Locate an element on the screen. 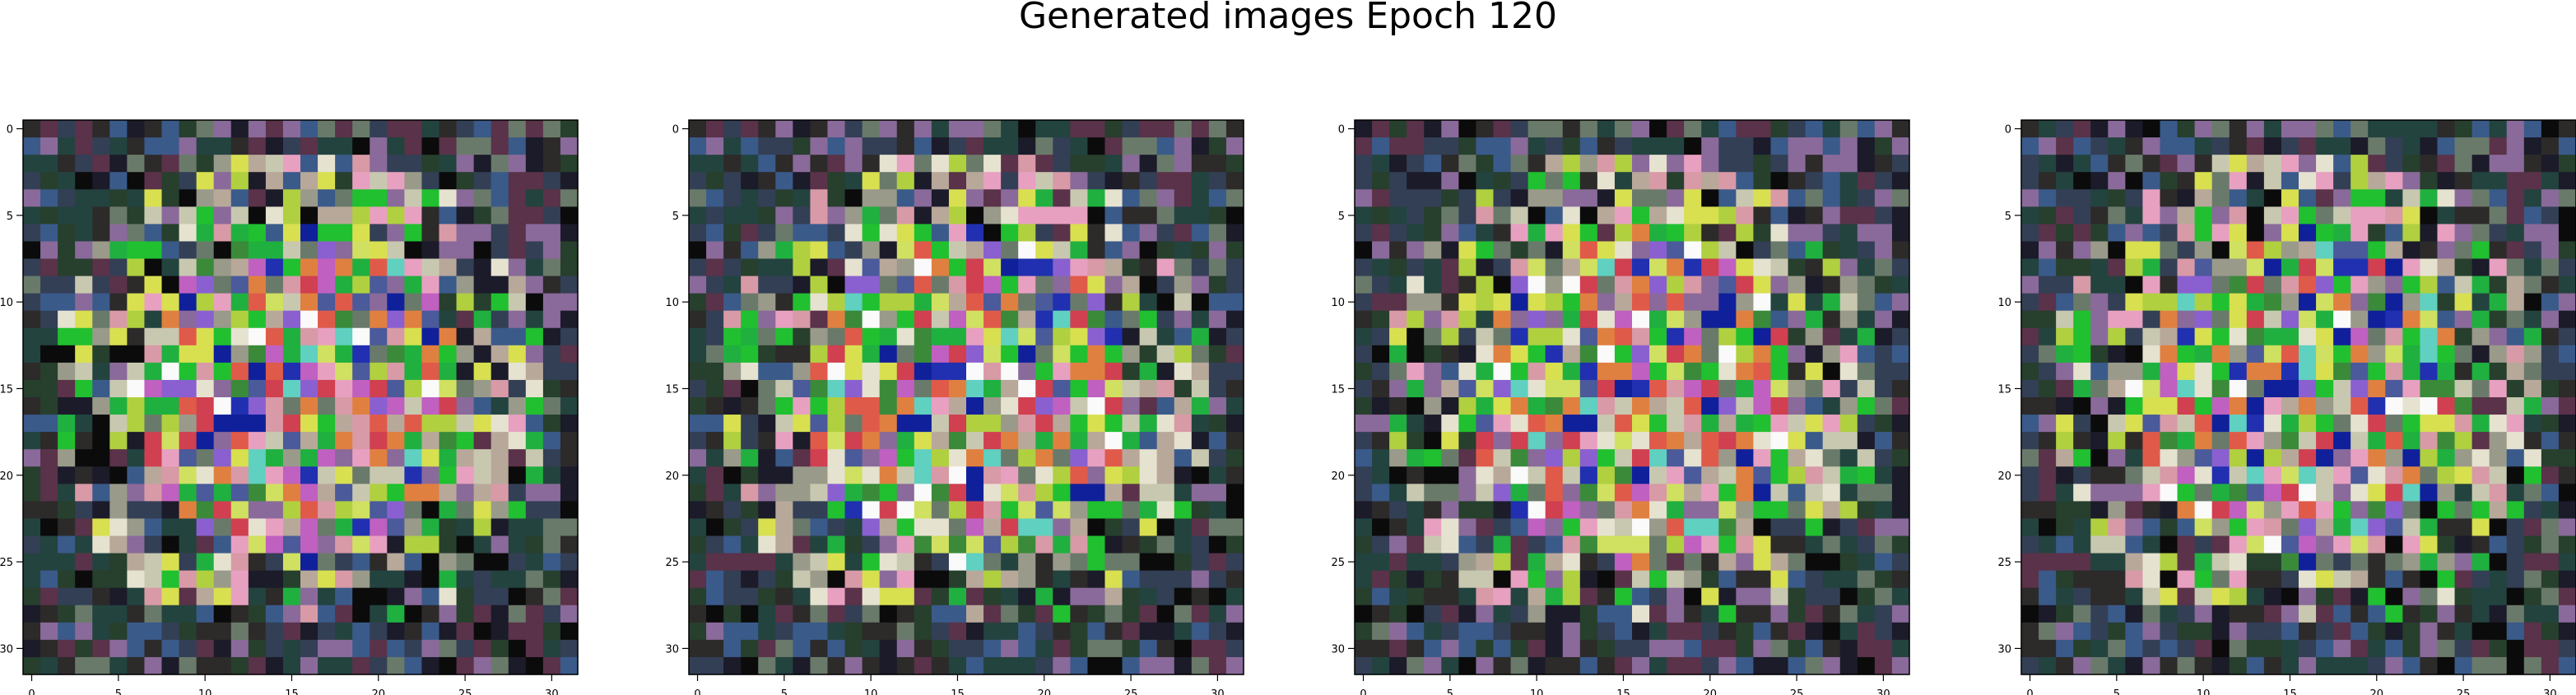 The width and height of the screenshot is (2576, 695). y-tick-label: 10 is located at coordinates (6, 303).